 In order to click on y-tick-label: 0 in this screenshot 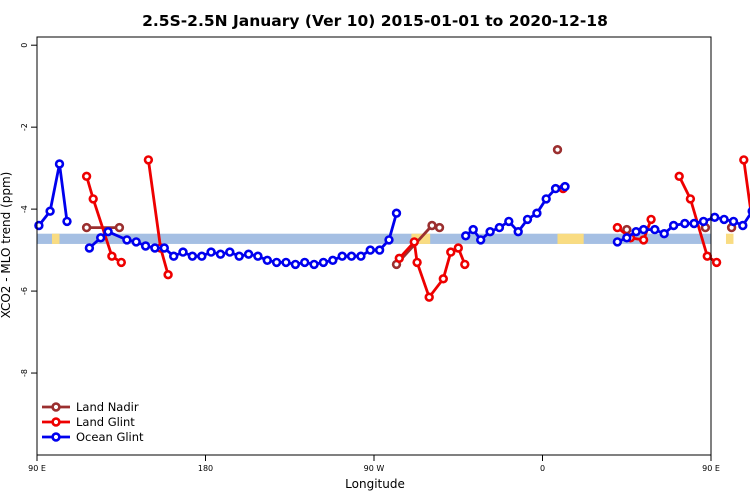, I will do `click(24, 45)`.